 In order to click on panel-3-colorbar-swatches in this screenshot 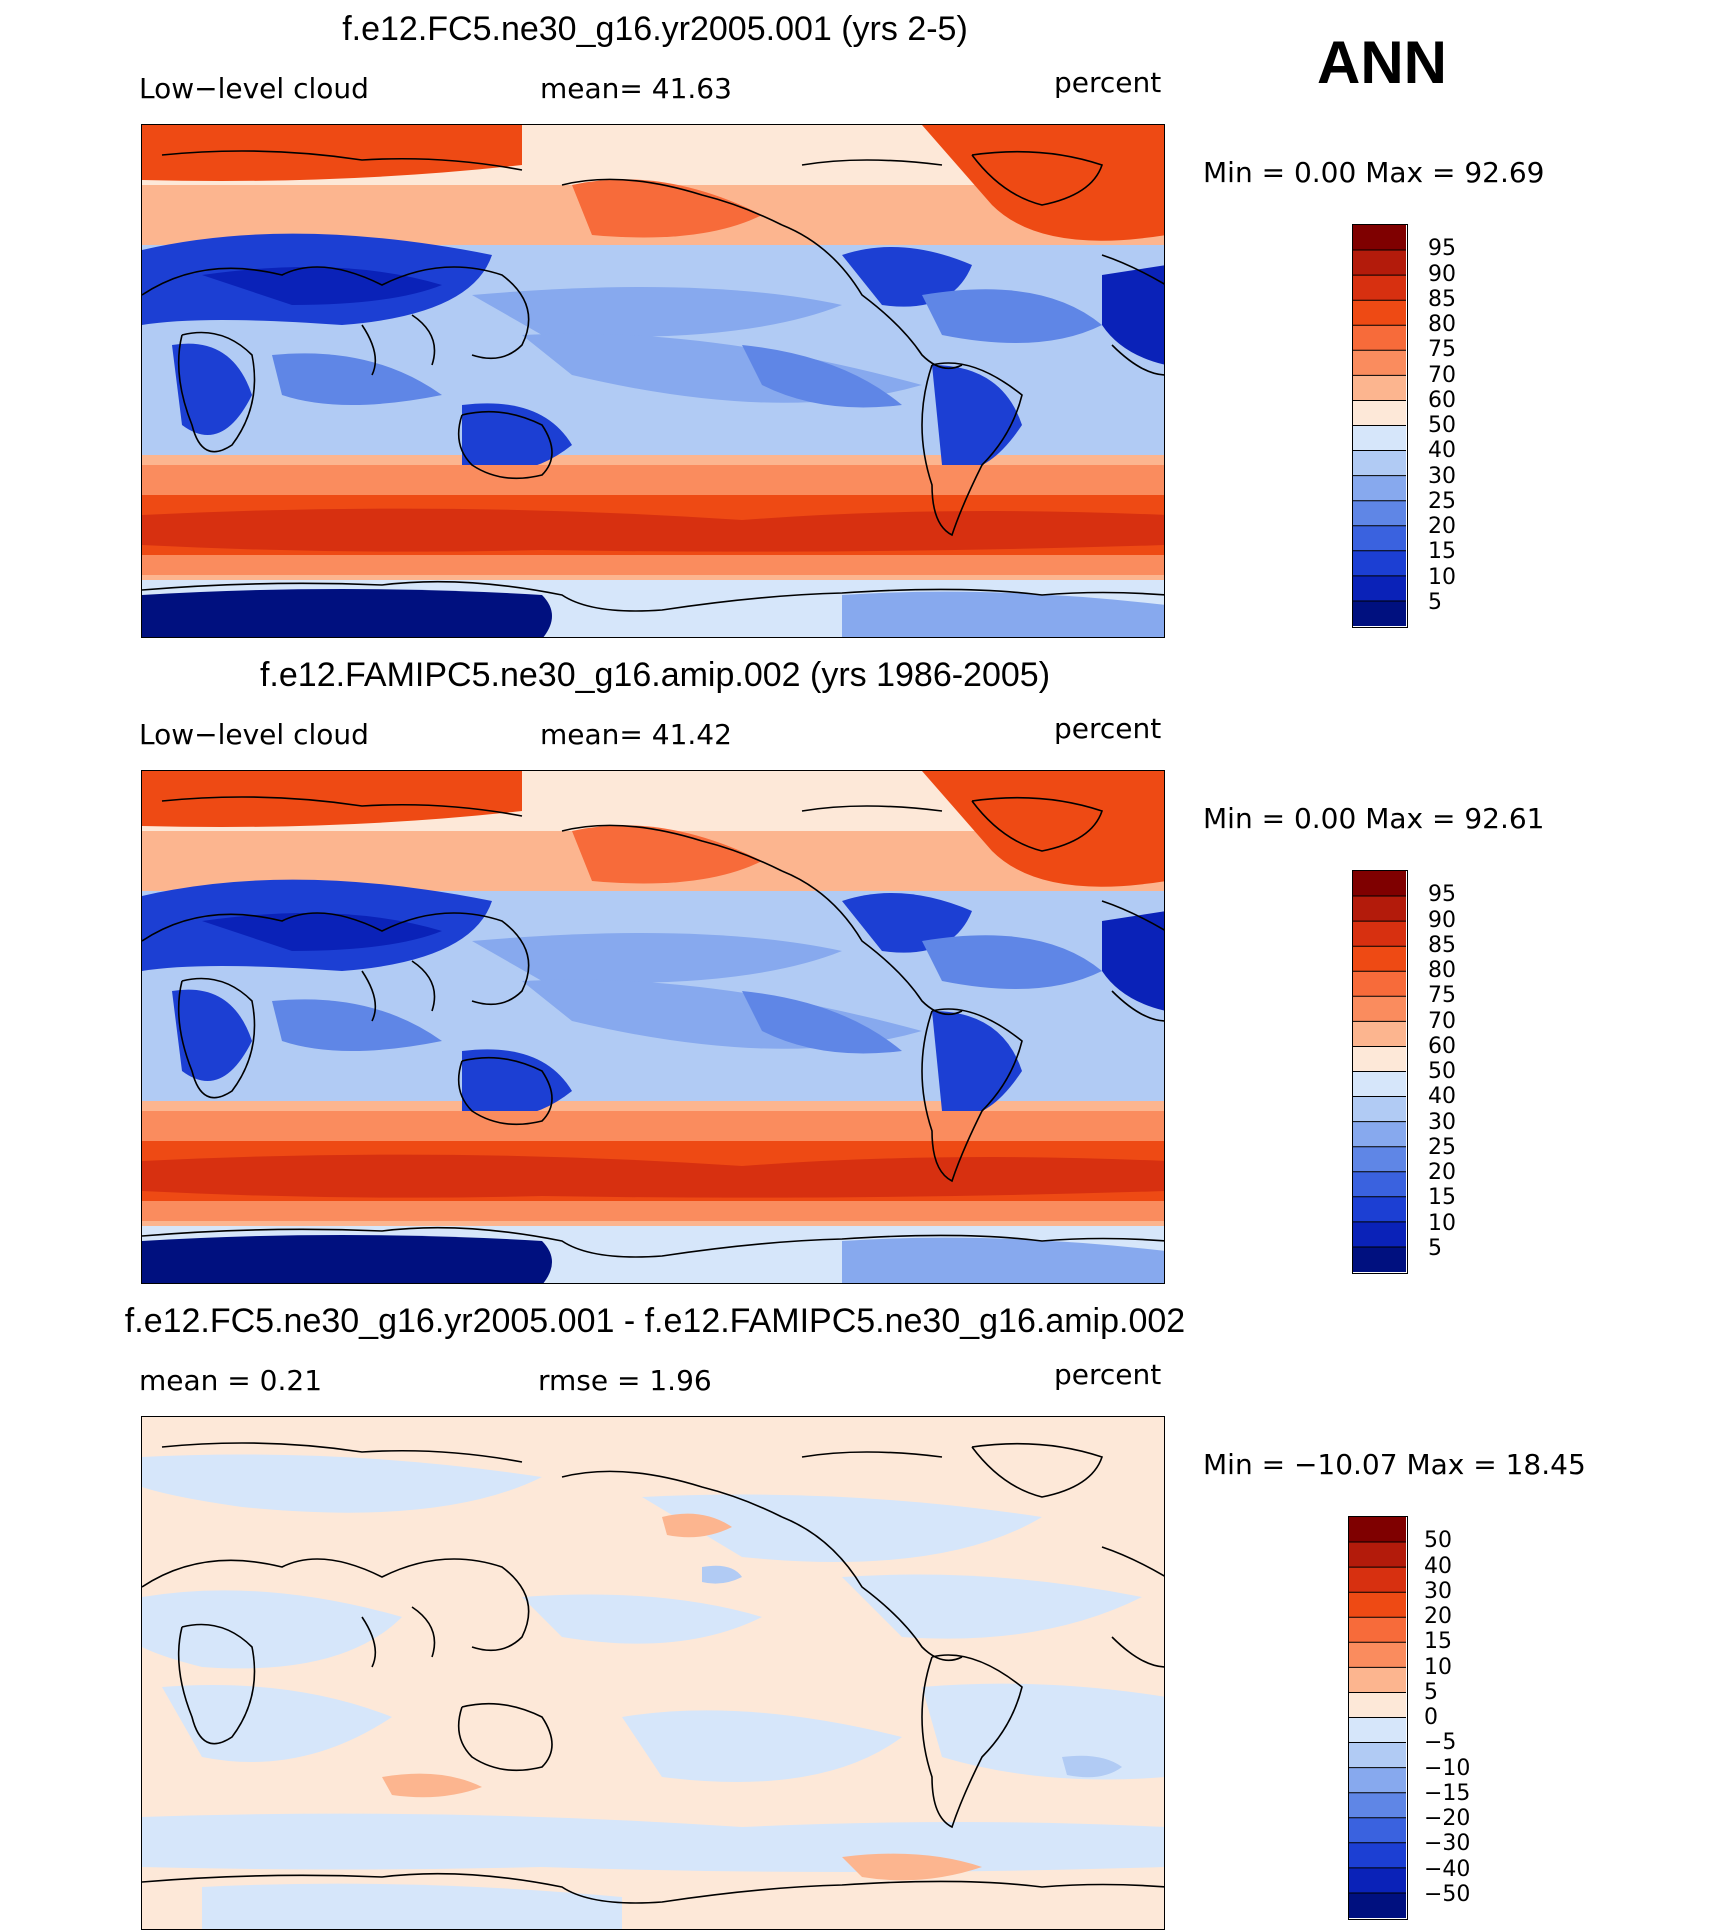, I will do `click(1377, 1718)`.